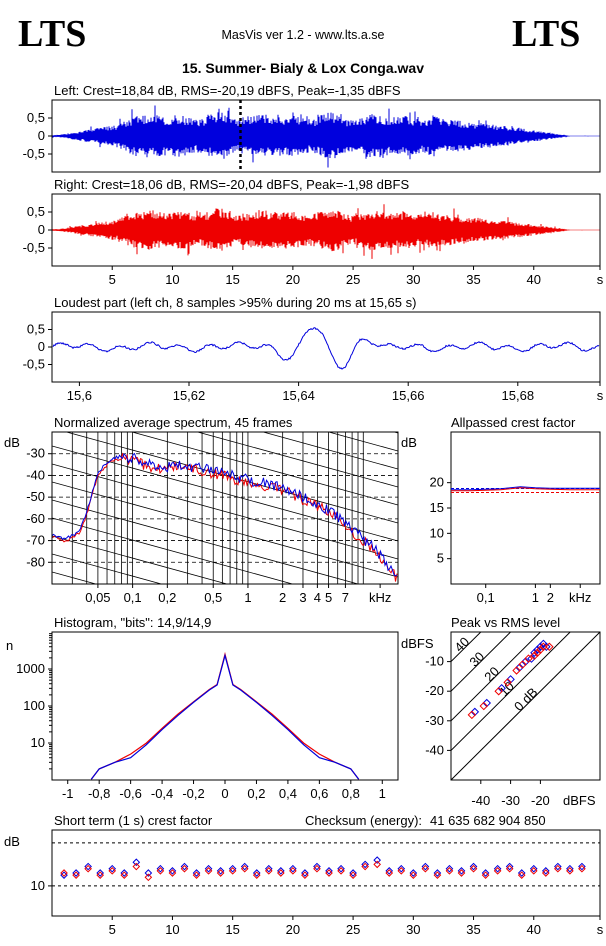  I want to click on short-term-crest-plot: 10 5 10 15 20 25 30 35 40 s, so click(317, 883).